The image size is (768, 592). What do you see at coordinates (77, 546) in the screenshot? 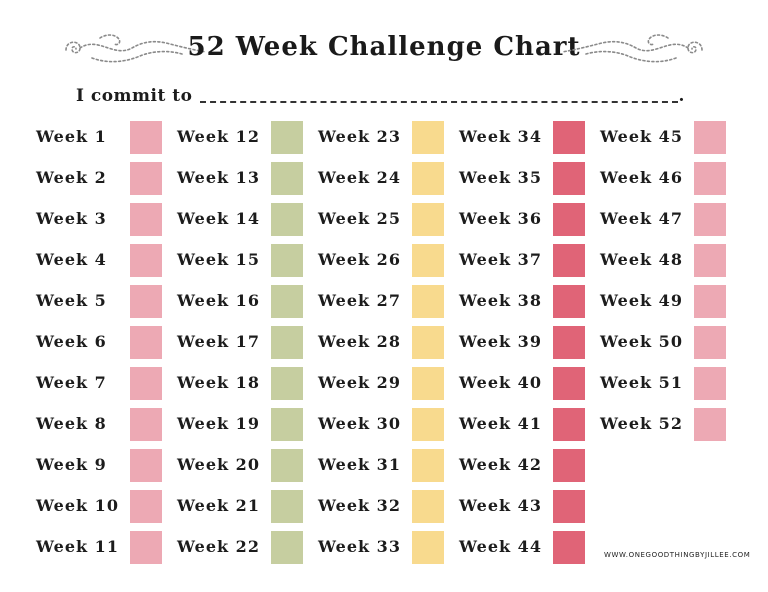
I see `week-label: Week 11` at bounding box center [77, 546].